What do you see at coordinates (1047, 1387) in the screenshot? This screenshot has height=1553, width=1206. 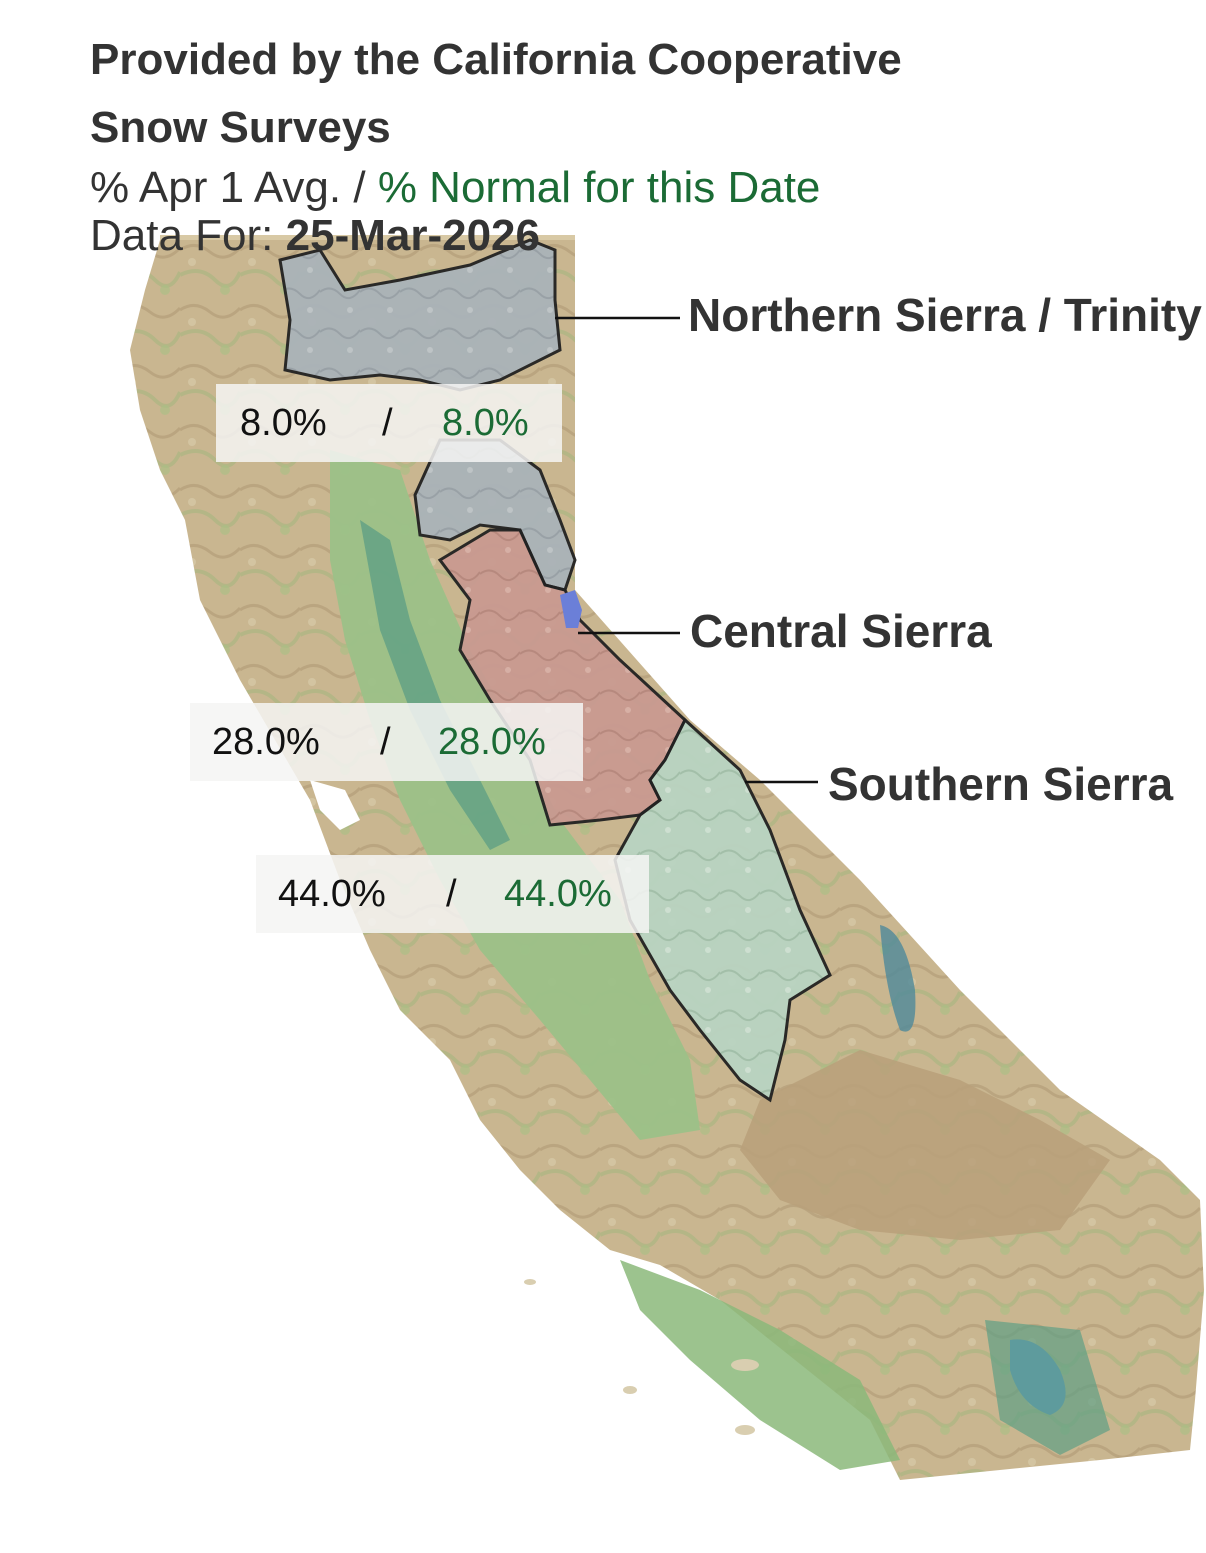 I see `salton-basin` at bounding box center [1047, 1387].